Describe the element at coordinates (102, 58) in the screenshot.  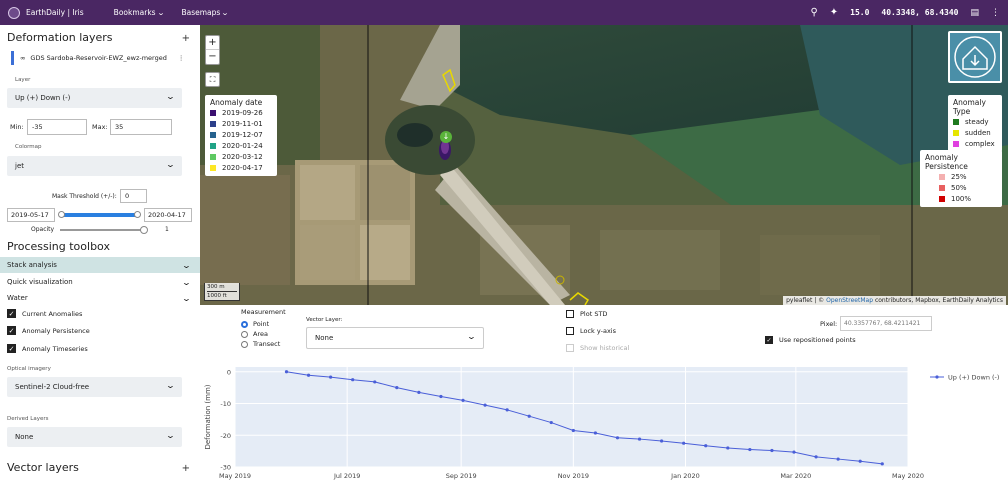
I see `layer-entry: ∞ GDS Sardoba-Reservoir-EWZ_ewz-merged ⋮` at that location.